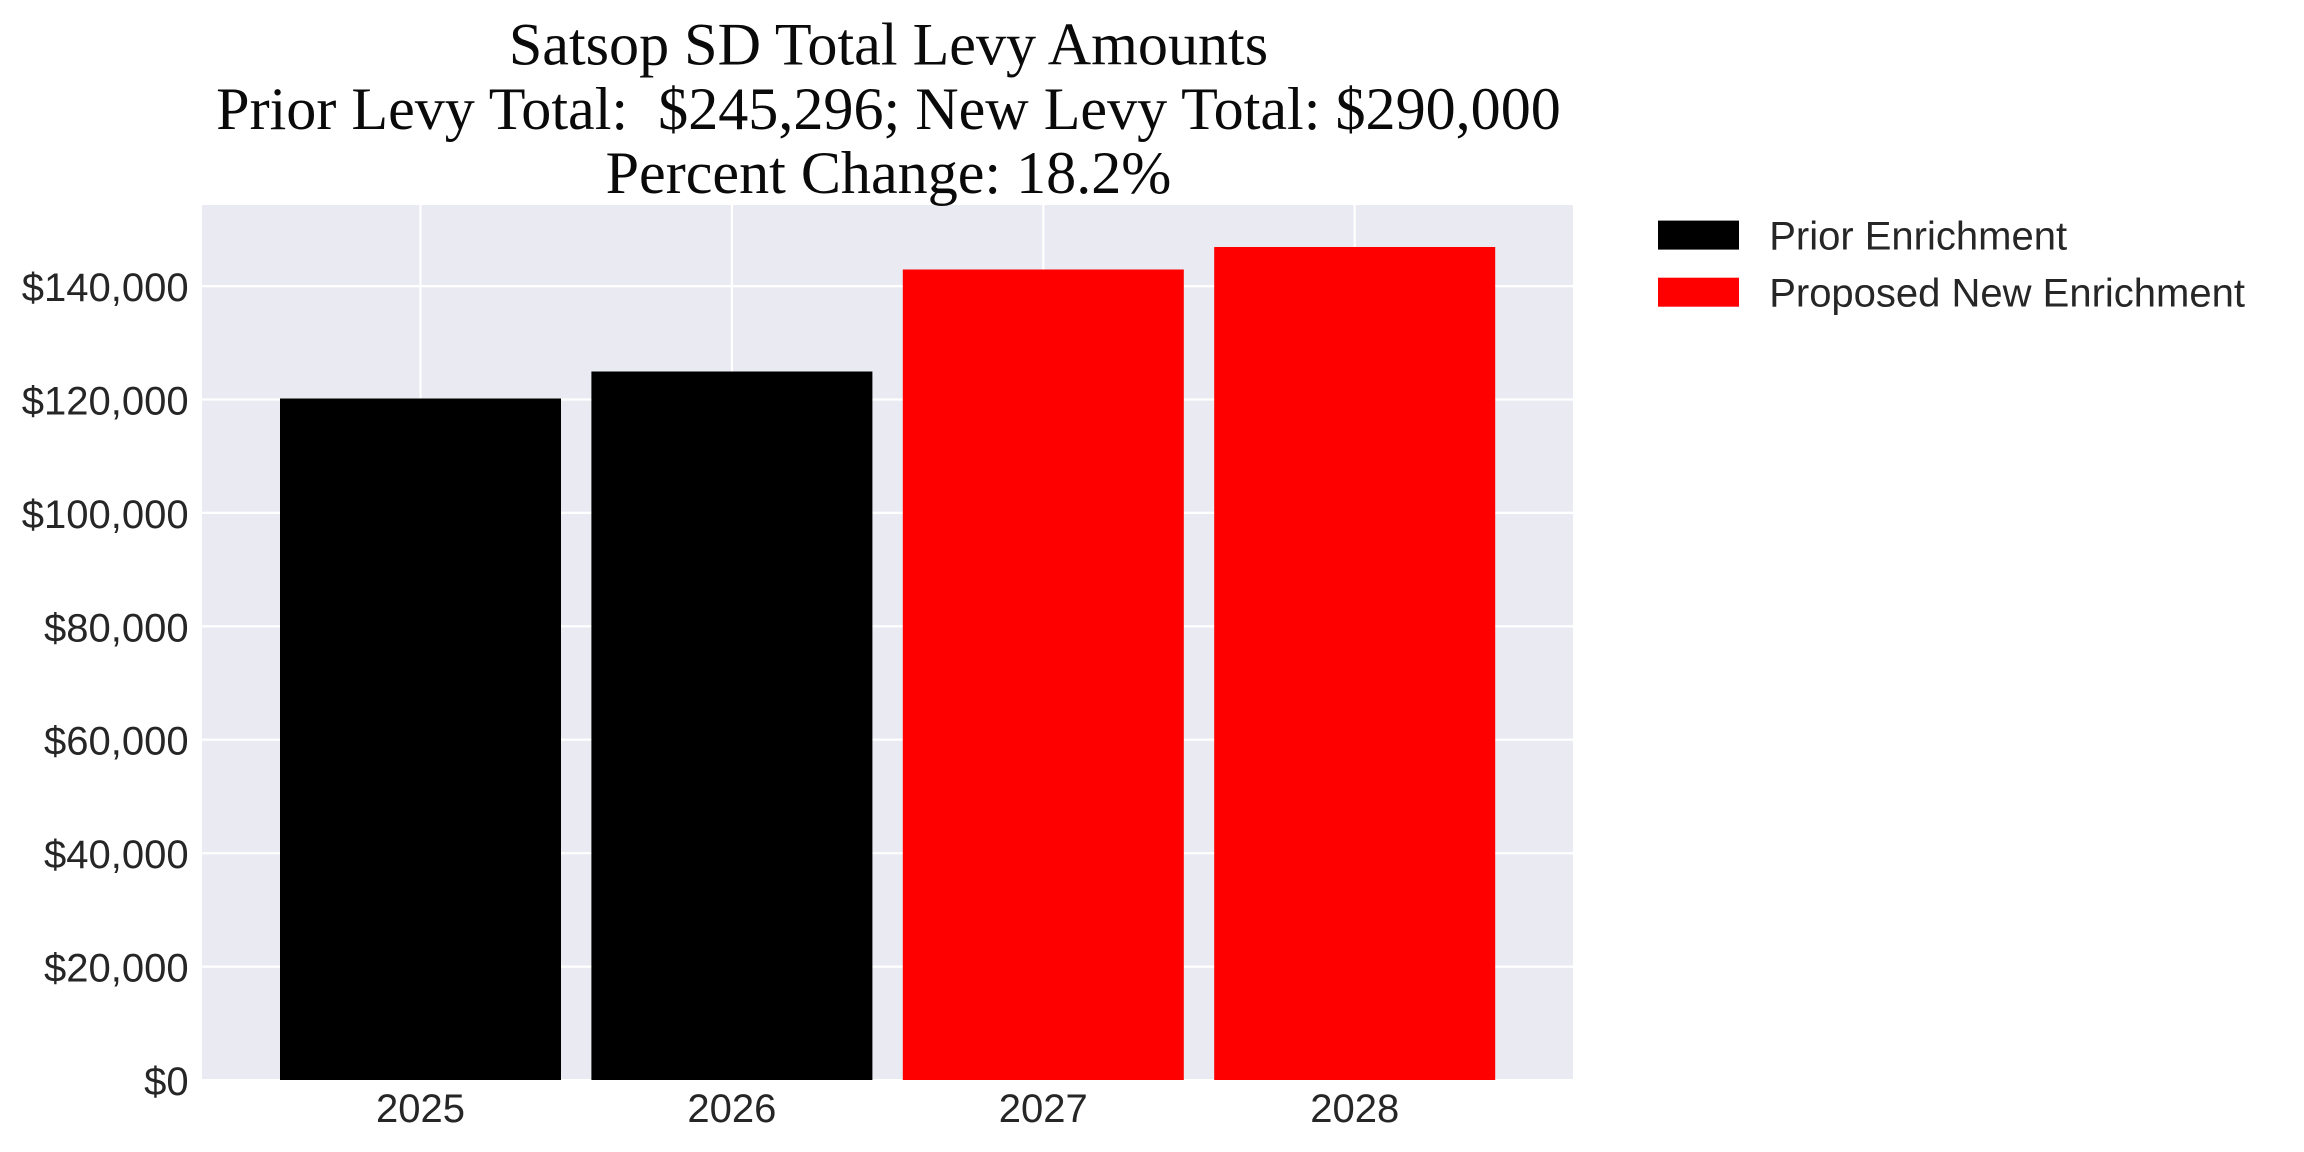 Image resolution: width=2304 pixels, height=1152 pixels. I want to click on svg-text: $120,000, so click(105, 402).